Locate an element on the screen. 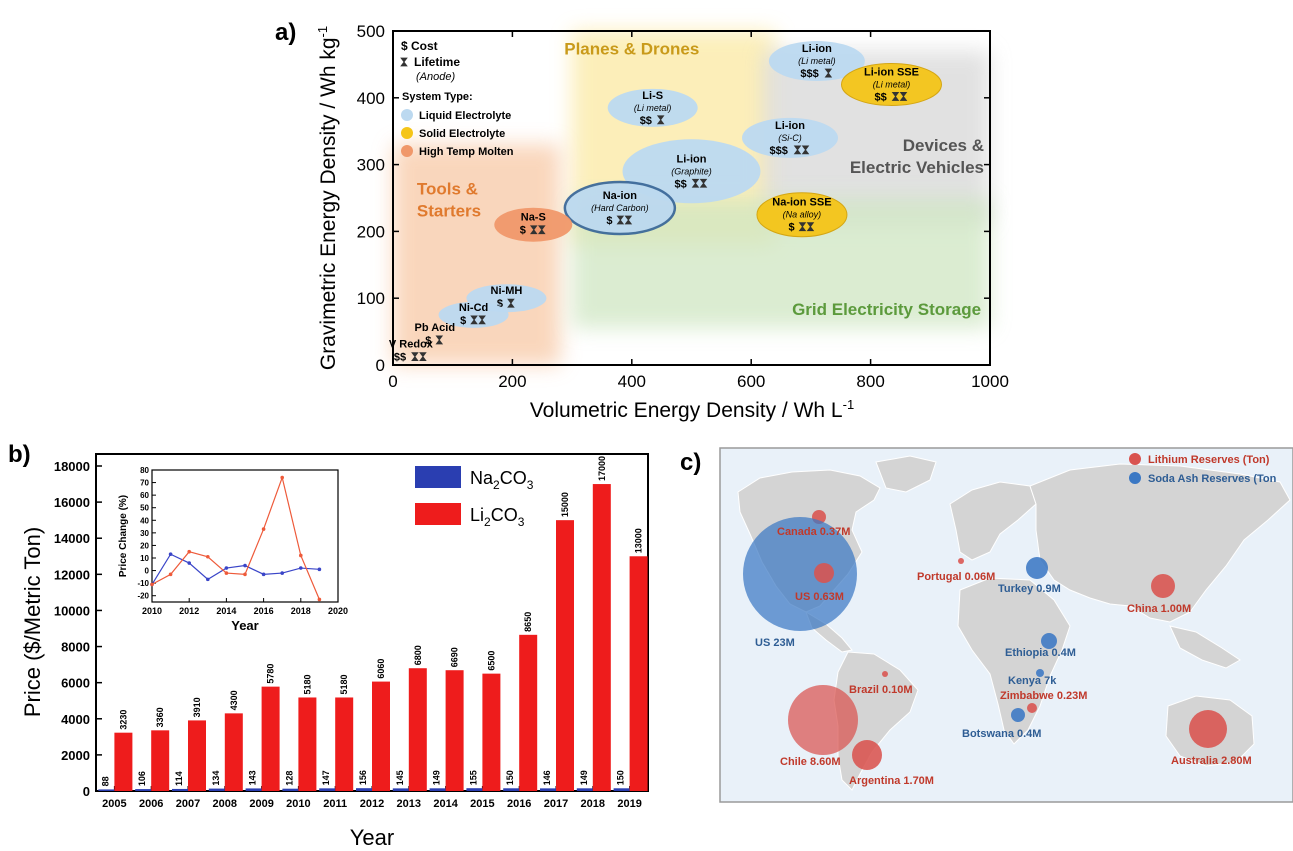  bar-li2co3-2015 is located at coordinates (491, 732).